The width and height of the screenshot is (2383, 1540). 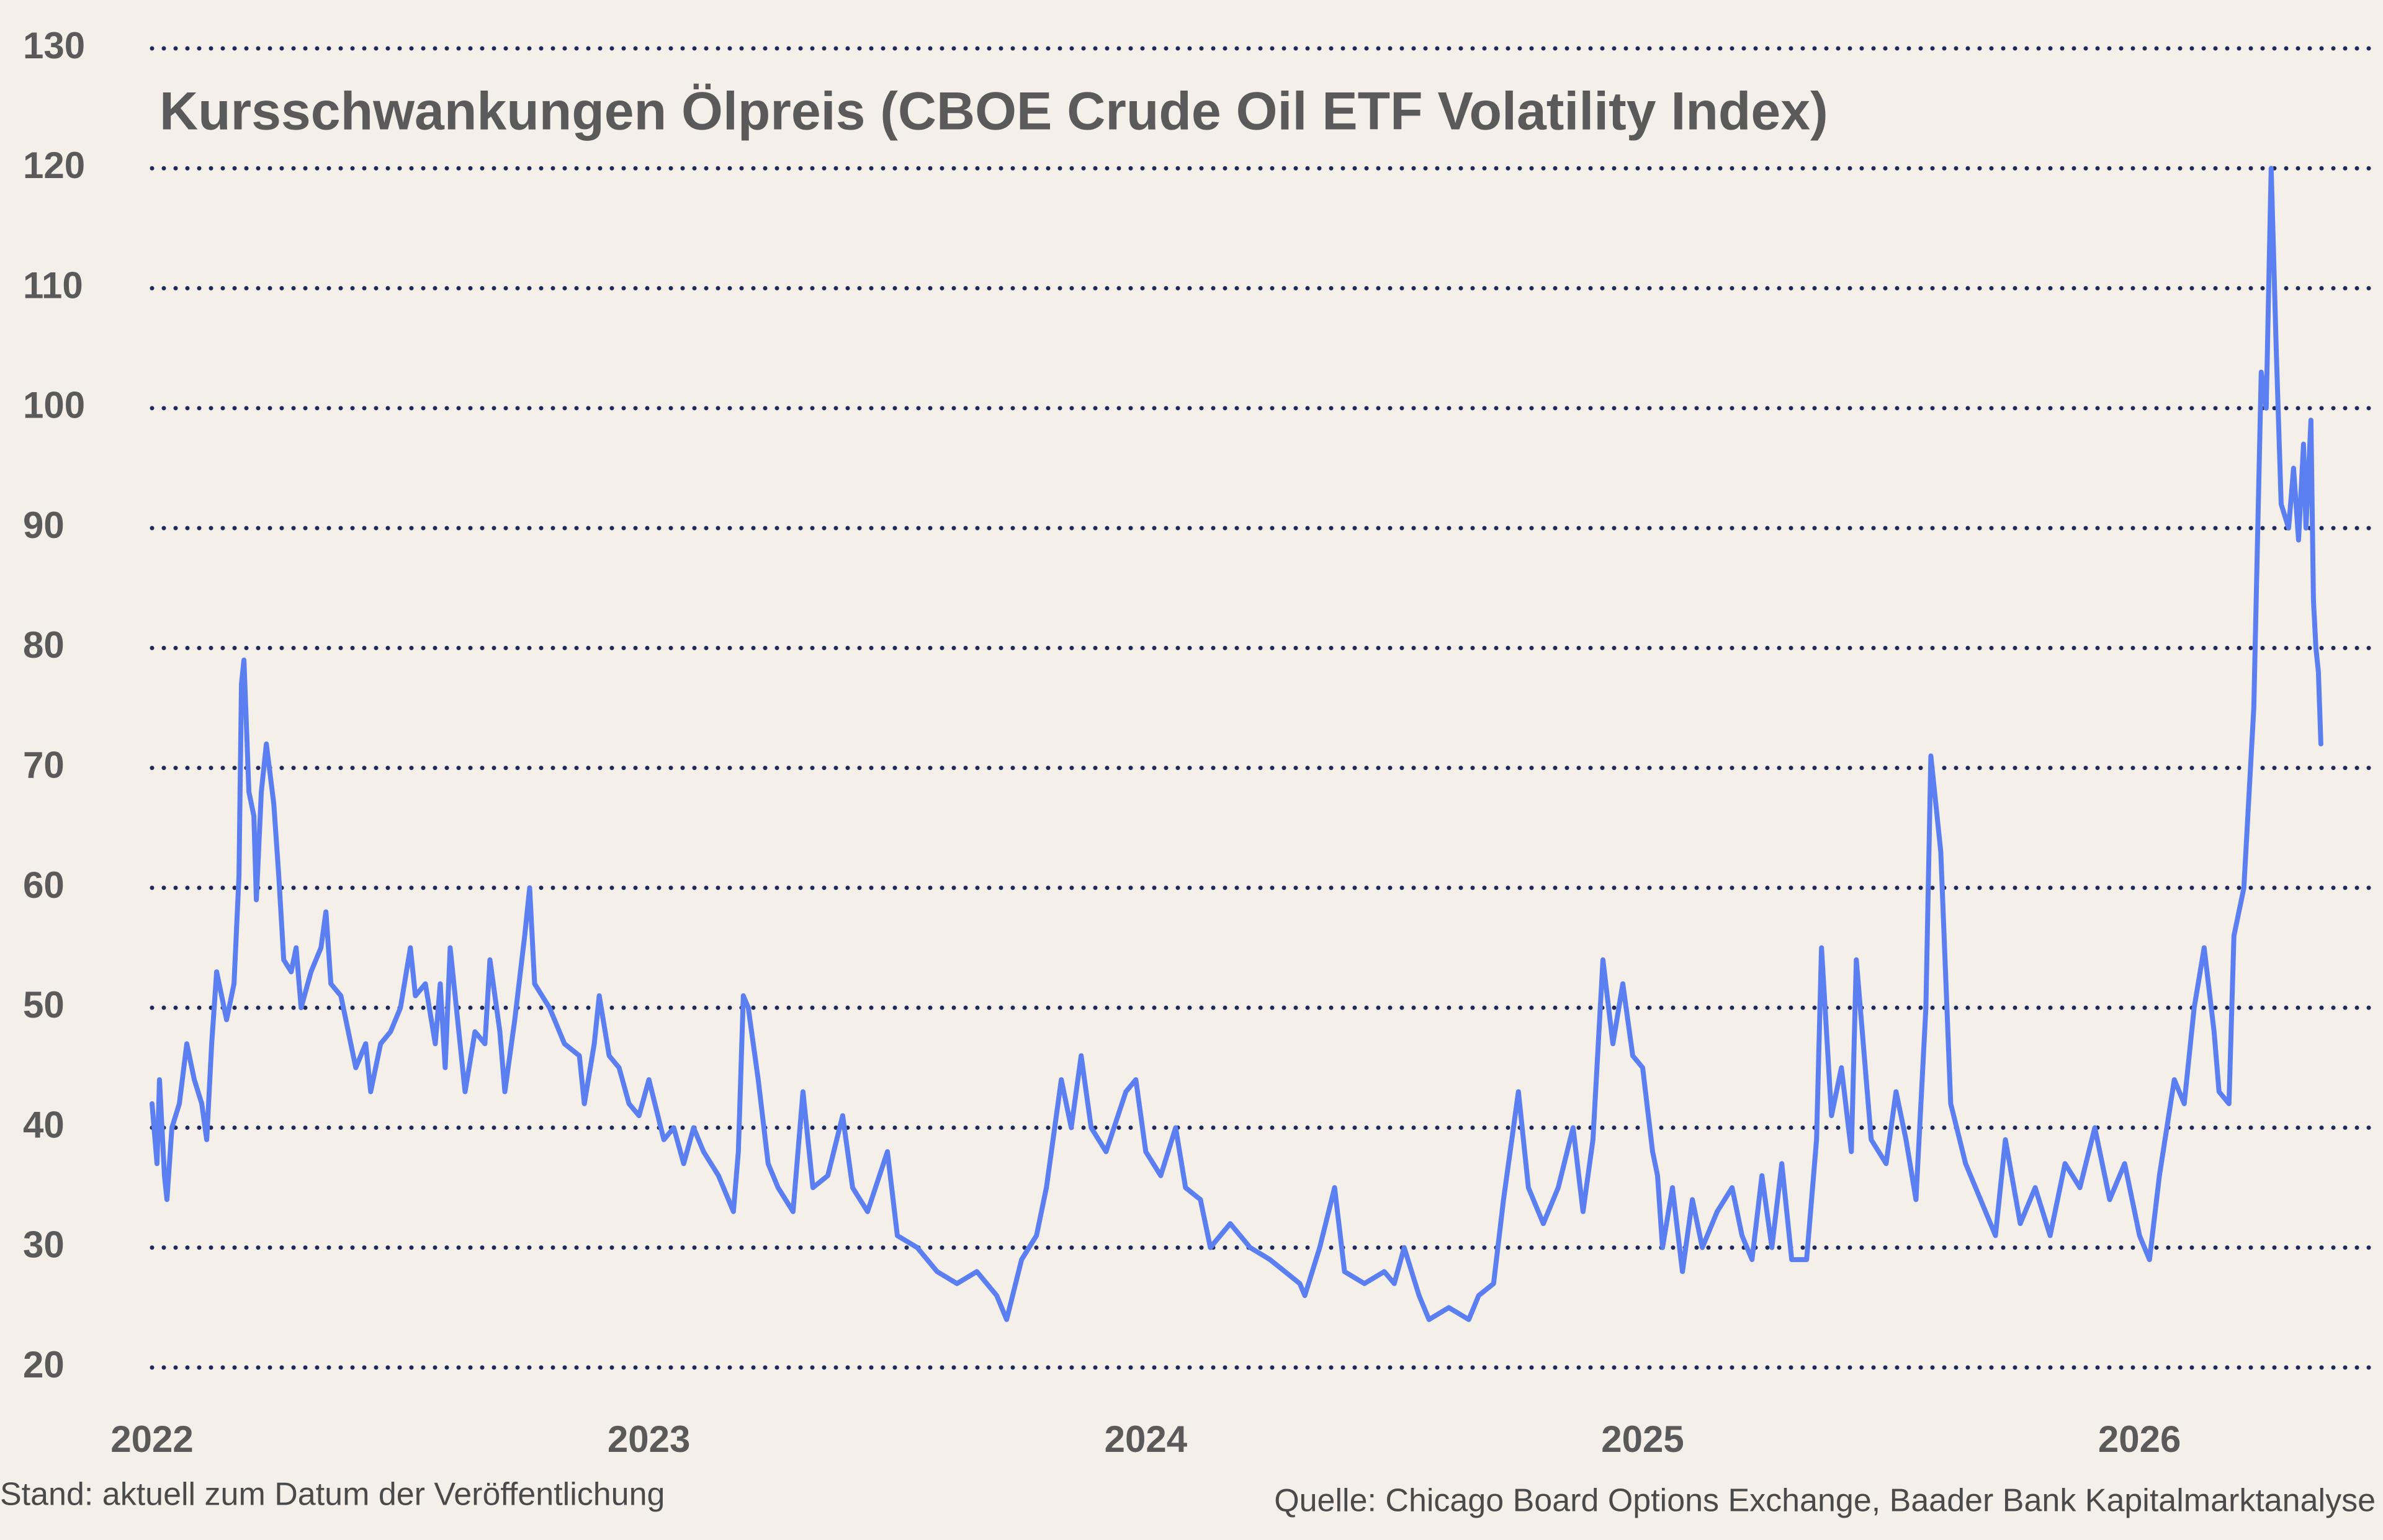 I want to click on x-tick-label: 2022, so click(x=151, y=1439).